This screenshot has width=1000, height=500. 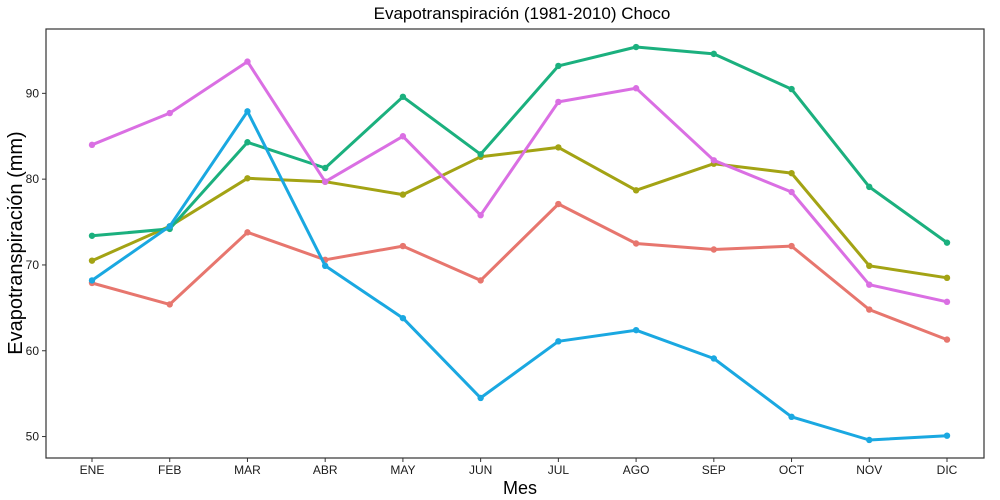 What do you see at coordinates (947, 470) in the screenshot?
I see `x-tick-label: DIC` at bounding box center [947, 470].